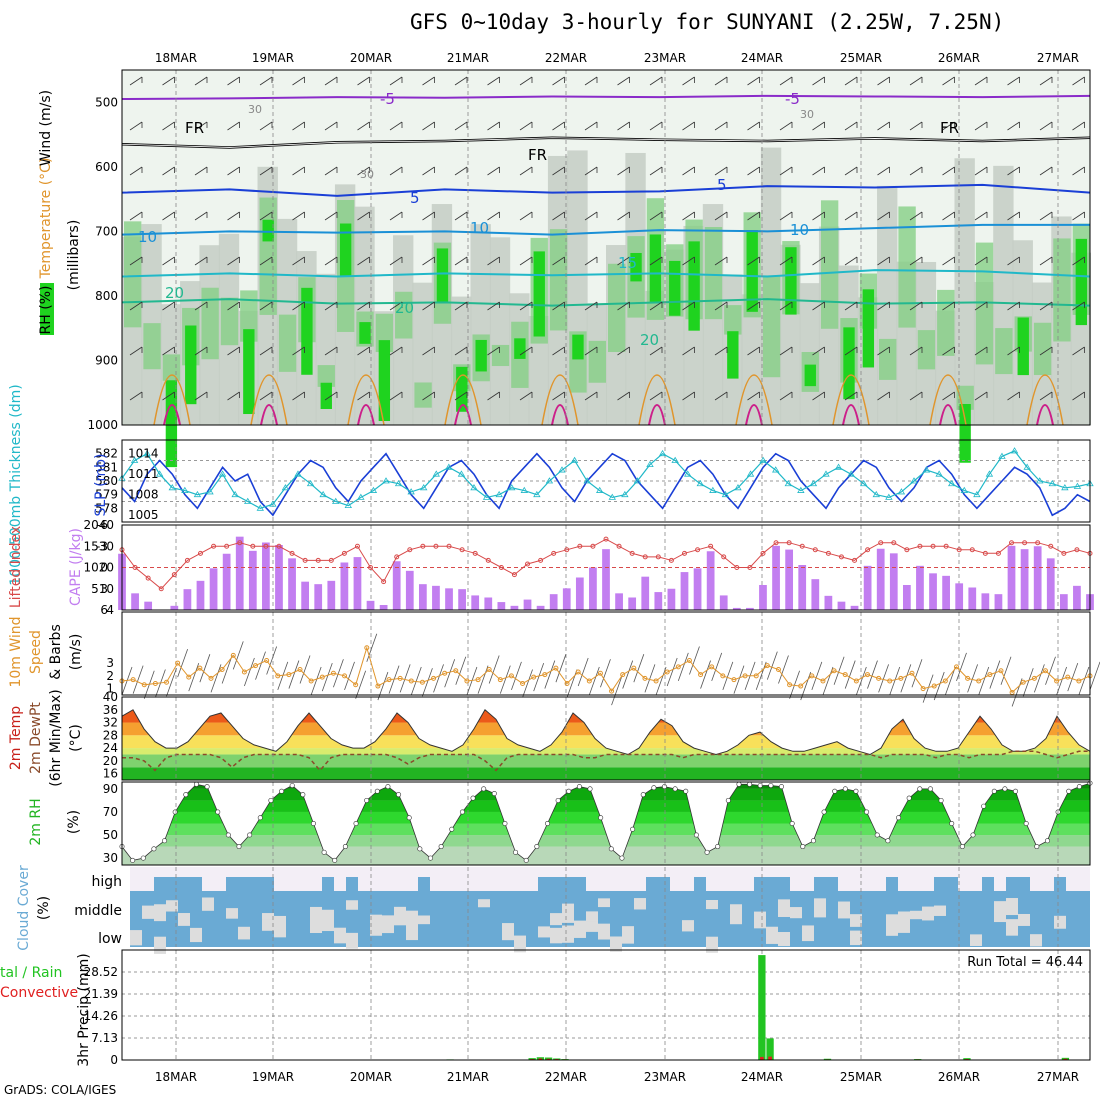 The height and width of the screenshot is (1100, 1100). What do you see at coordinates (36, 652) in the screenshot?
I see `ylabel-speed: Speed` at bounding box center [36, 652].